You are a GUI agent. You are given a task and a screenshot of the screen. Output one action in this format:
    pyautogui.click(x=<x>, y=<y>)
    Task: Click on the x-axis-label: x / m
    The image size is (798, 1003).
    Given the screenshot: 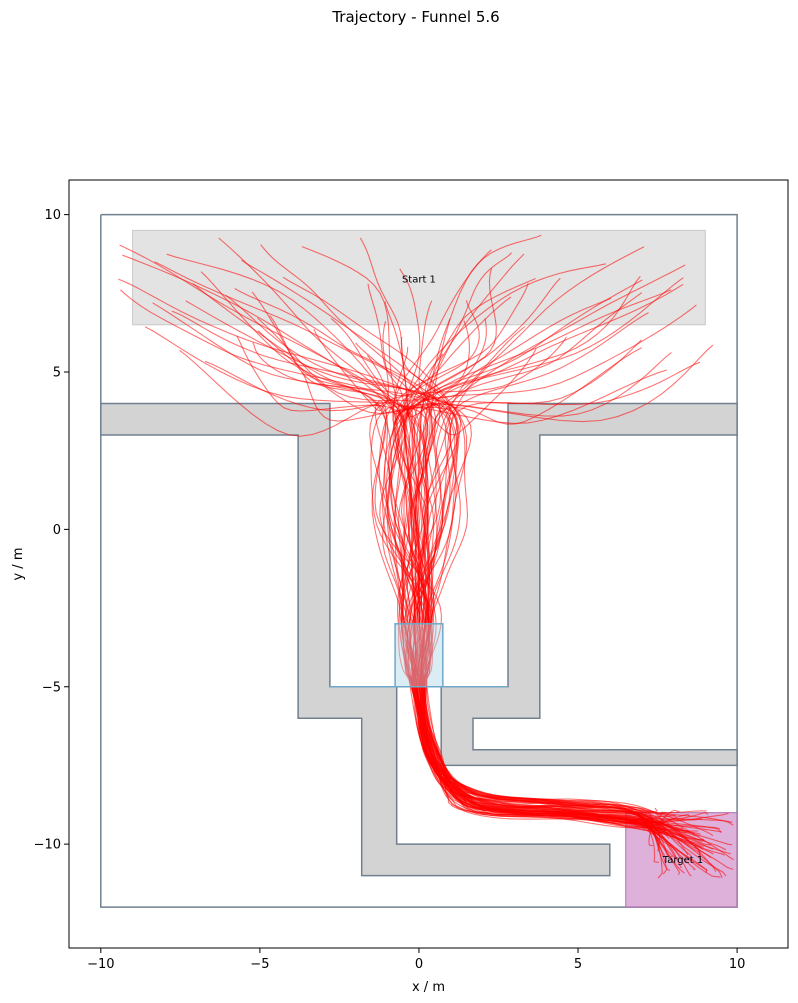 What is the action you would take?
    pyautogui.click(x=428, y=987)
    